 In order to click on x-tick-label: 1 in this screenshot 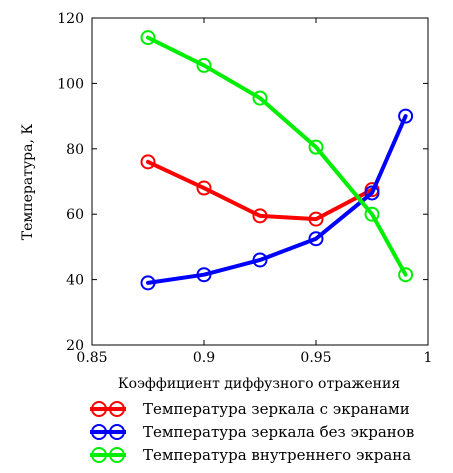, I will do `click(428, 358)`.